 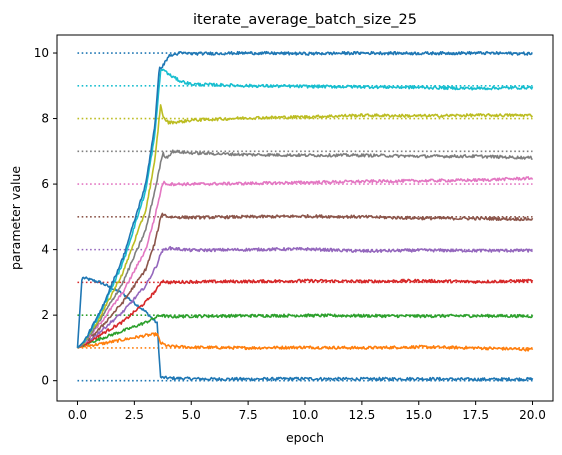 What do you see at coordinates (77, 415) in the screenshot?
I see `x-tick-label: 0.0` at bounding box center [77, 415].